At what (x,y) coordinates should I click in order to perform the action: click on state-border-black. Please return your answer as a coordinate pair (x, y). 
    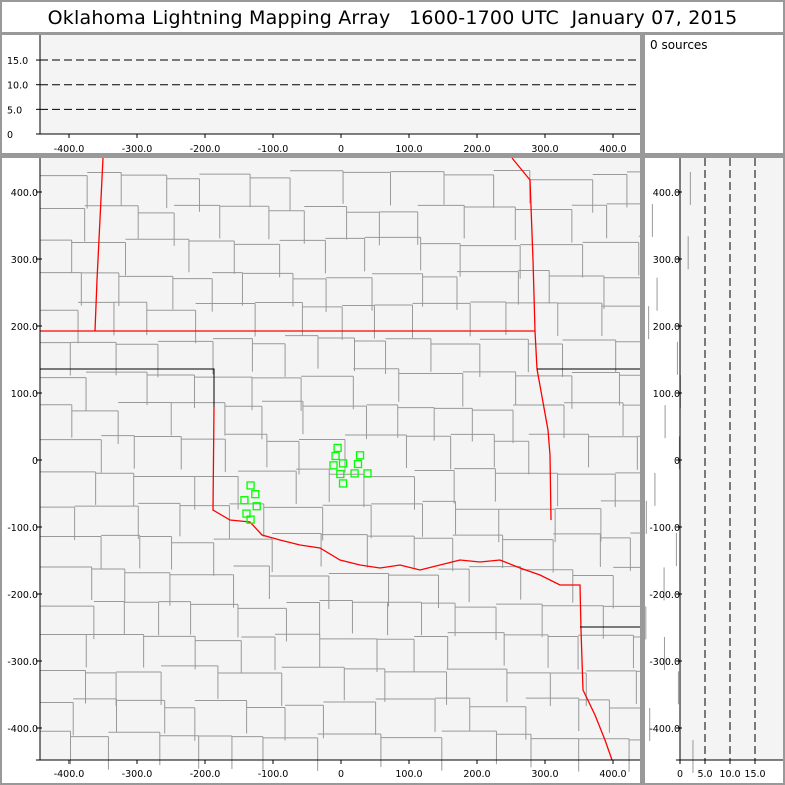
    Looking at the image, I should click on (127, 387).